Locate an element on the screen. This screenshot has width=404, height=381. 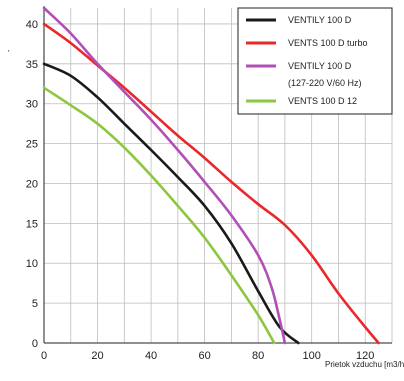
x-tick-label: 80 is located at coordinates (258, 356).